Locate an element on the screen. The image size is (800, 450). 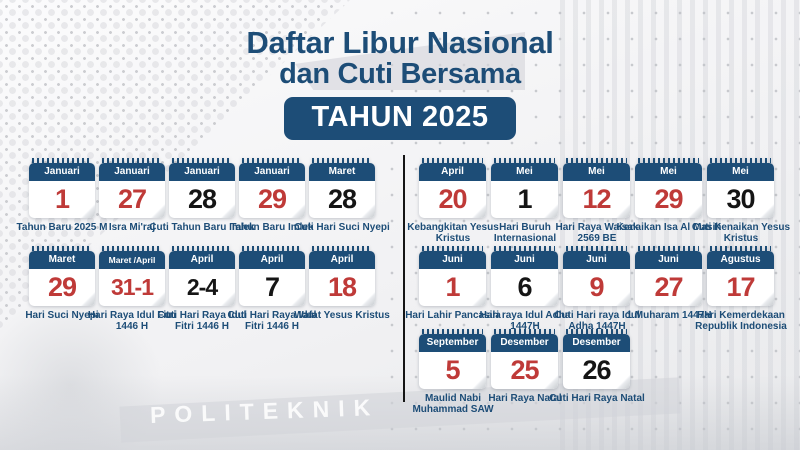
calendar-page: 18 is located at coordinates (342, 287).